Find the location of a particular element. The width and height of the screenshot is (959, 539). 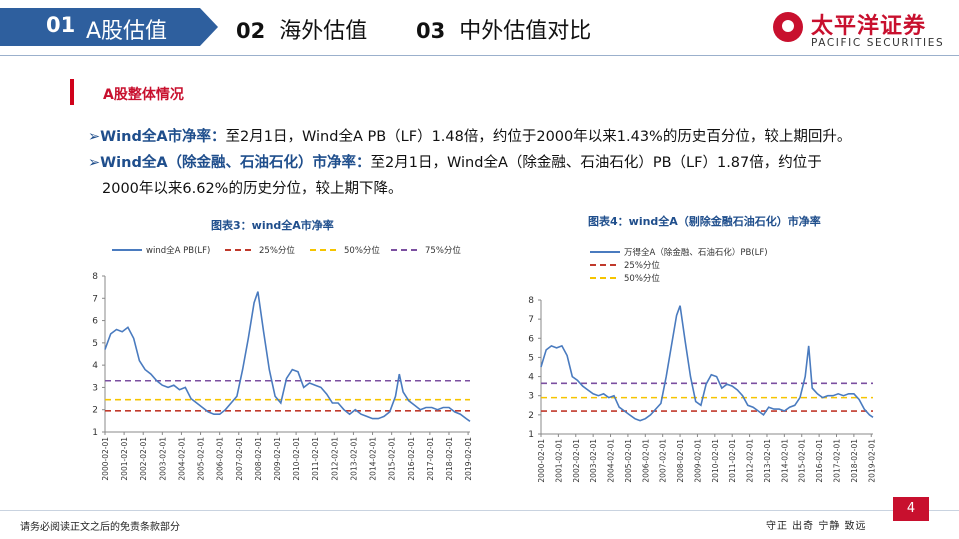

legend-label: 75%分位 is located at coordinates (443, 250).